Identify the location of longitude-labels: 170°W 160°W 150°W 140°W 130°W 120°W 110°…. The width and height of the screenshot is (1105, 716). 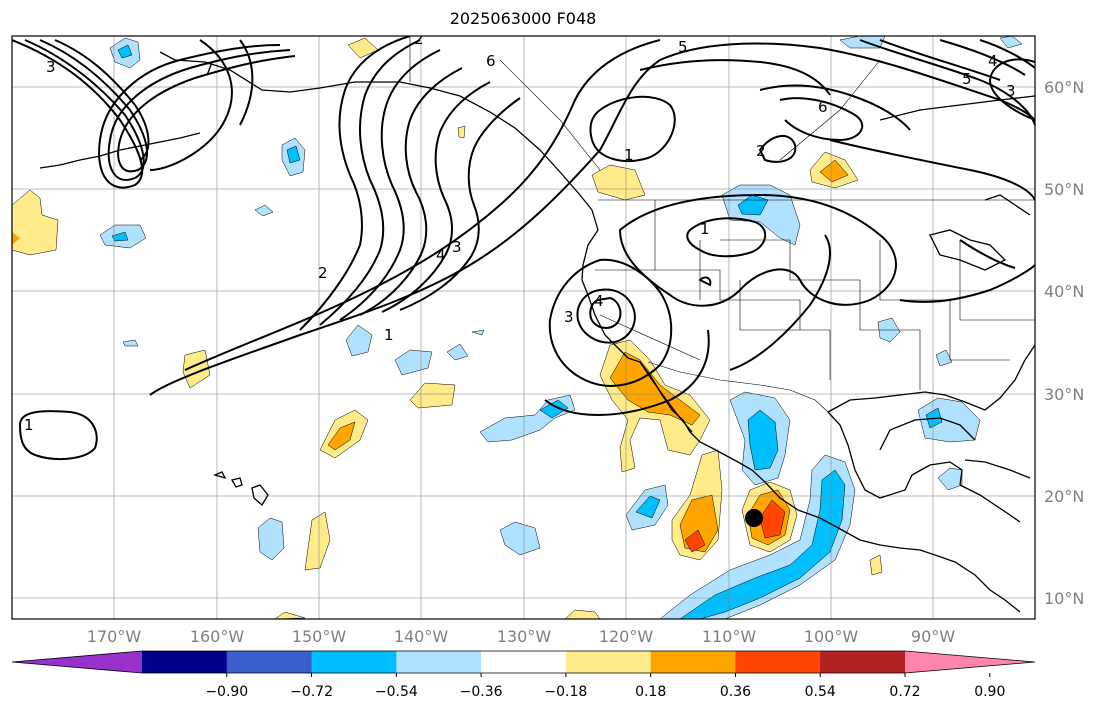
(521, 636).